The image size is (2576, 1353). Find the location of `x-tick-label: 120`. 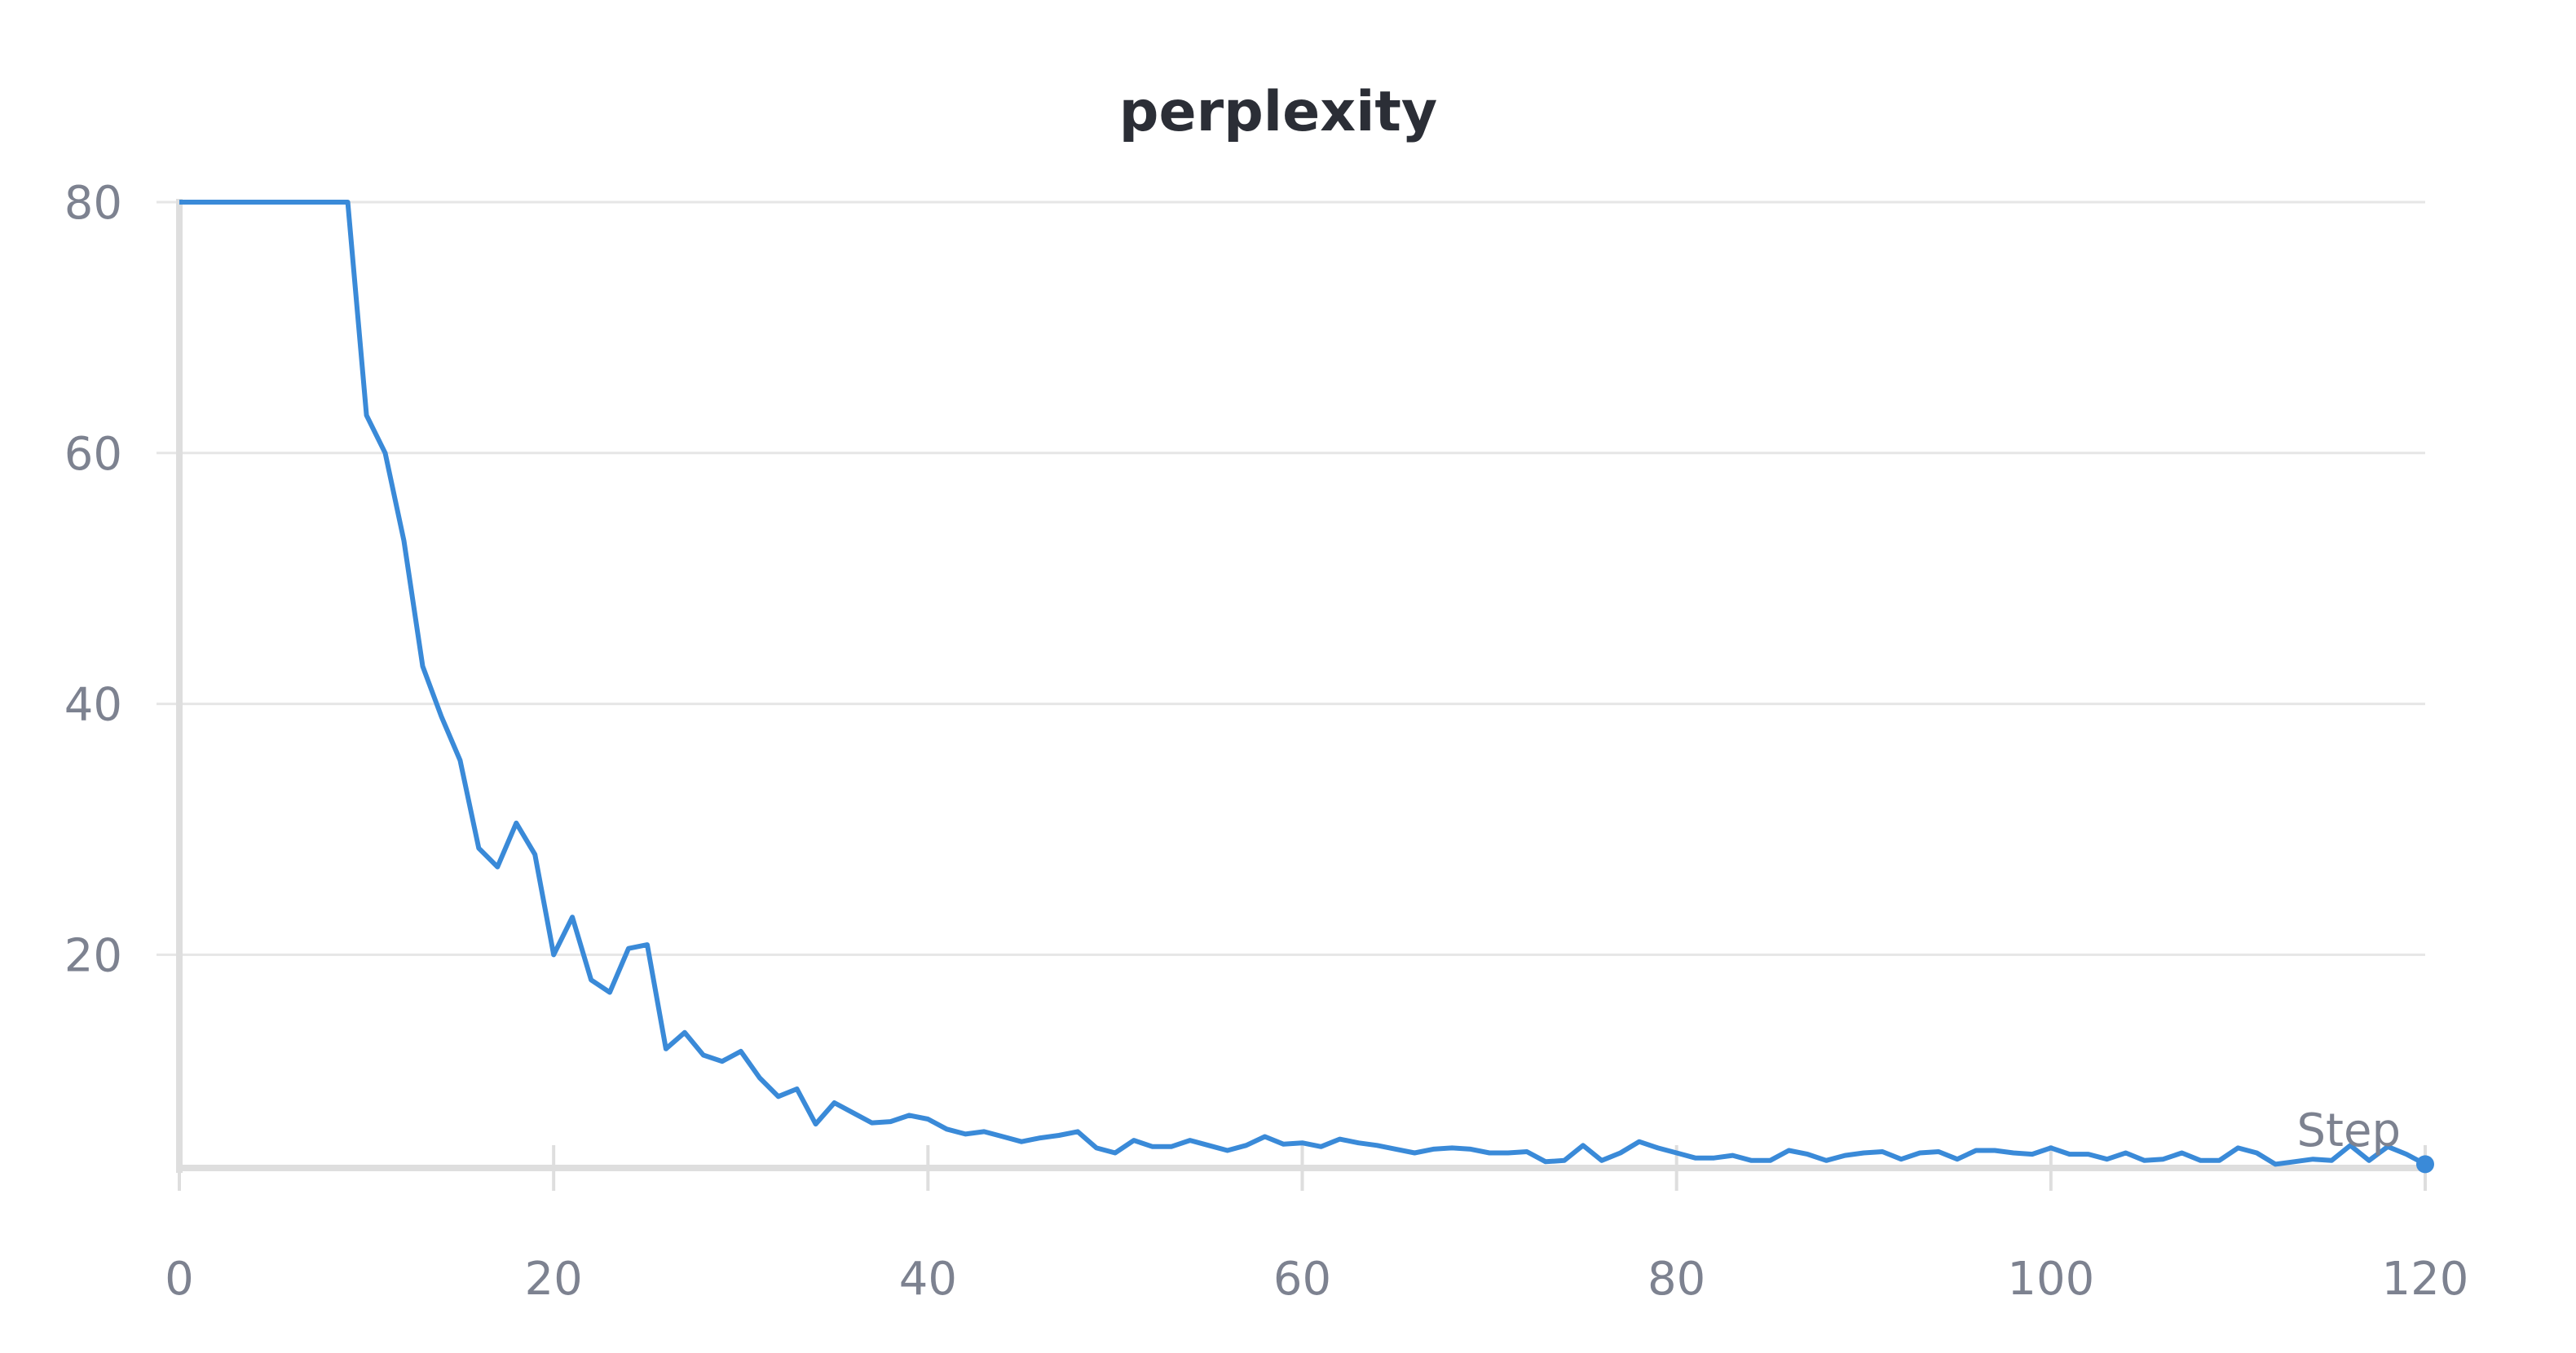

x-tick-label: 120 is located at coordinates (2425, 1279).